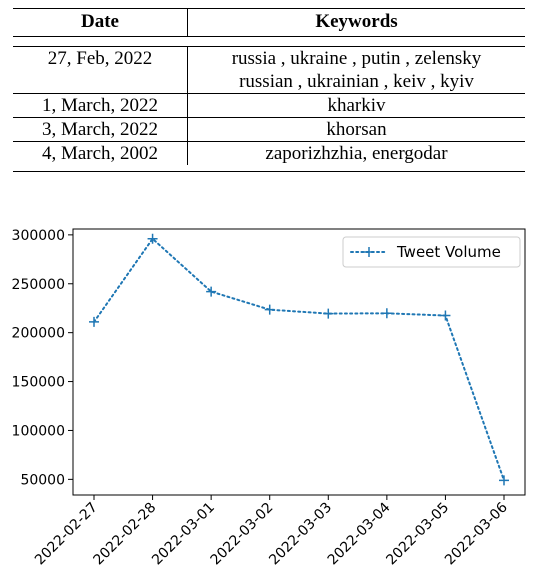 This screenshot has height=584, width=544. What do you see at coordinates (38, 383) in the screenshot?
I see `y-tick-label: 150000` at bounding box center [38, 383].